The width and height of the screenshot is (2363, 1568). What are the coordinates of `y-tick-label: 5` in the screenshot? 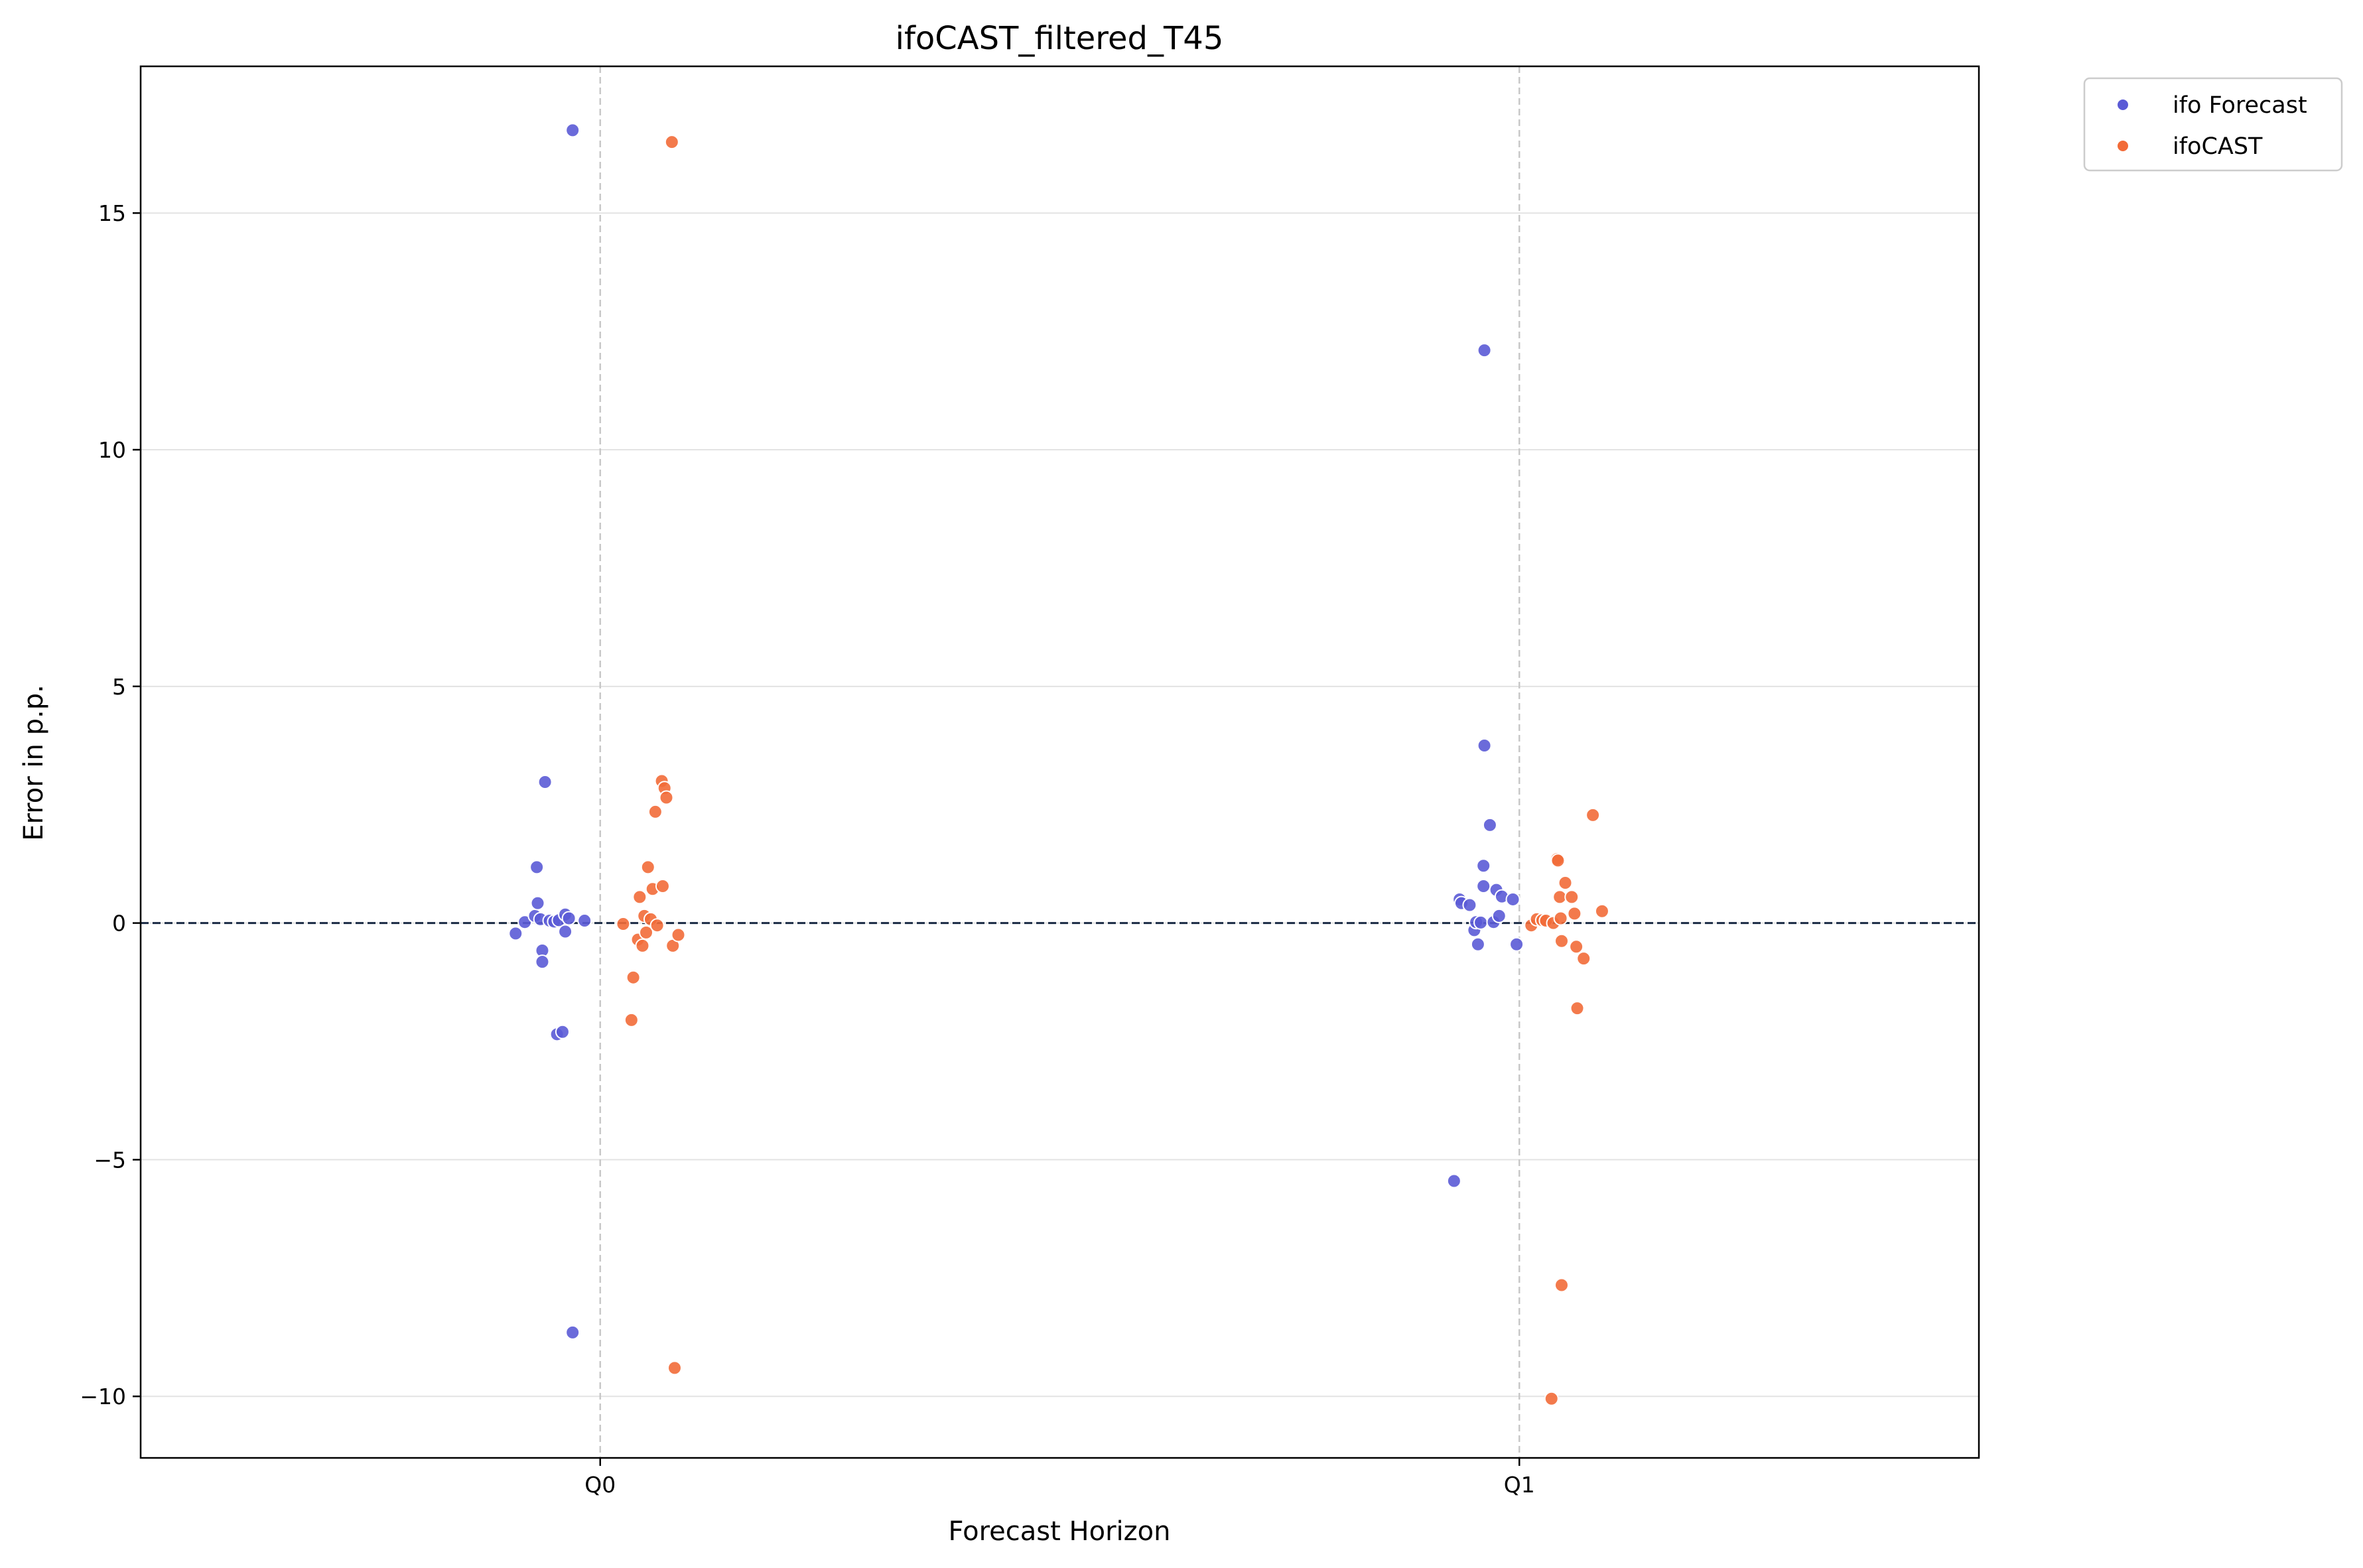 It's located at (119, 687).